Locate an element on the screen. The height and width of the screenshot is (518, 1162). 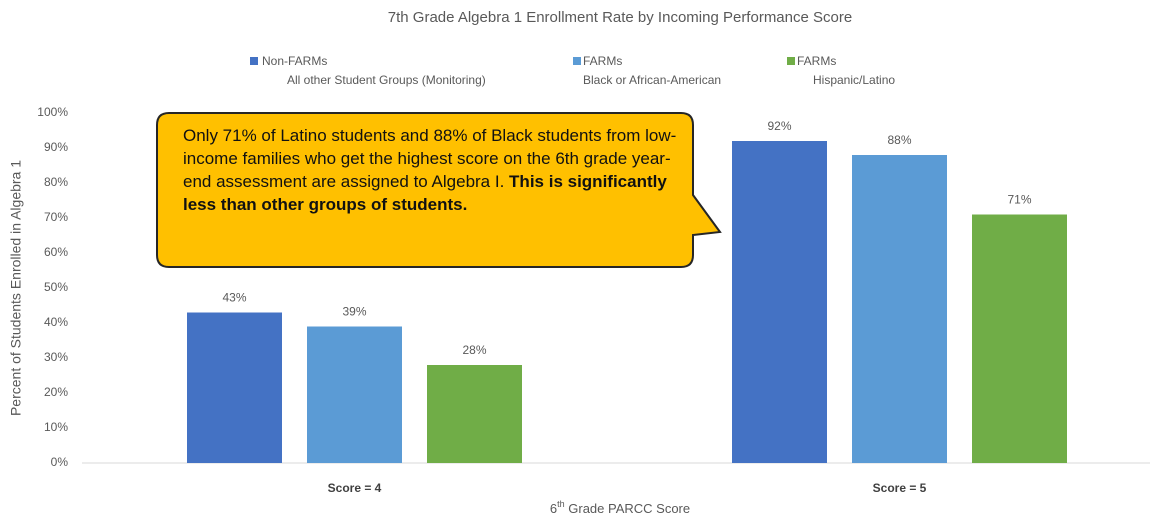
data-label: 28% is located at coordinates (474, 350).